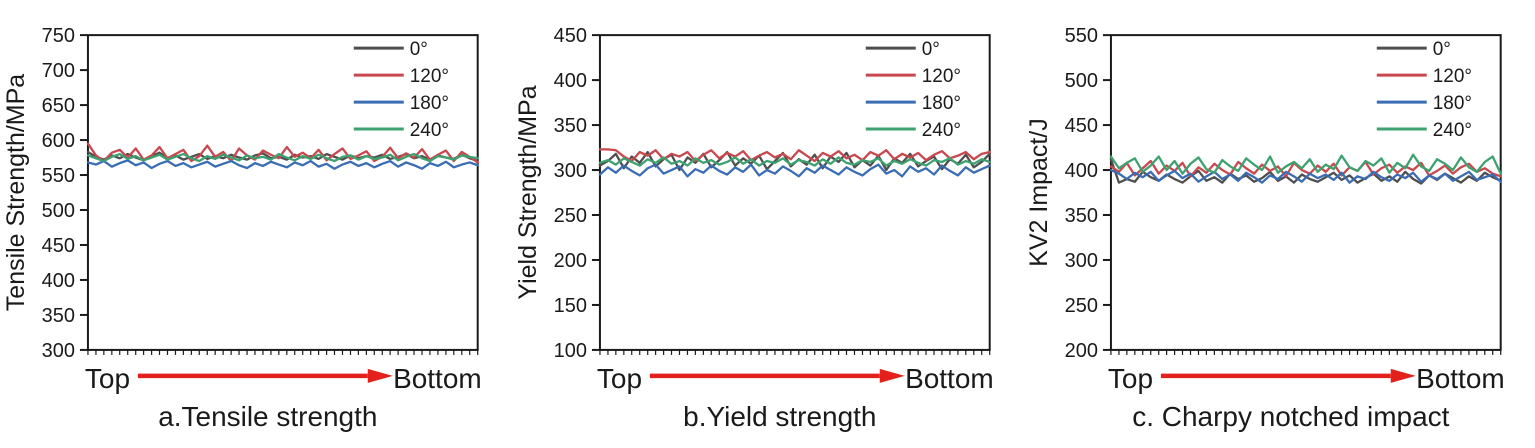 Image resolution: width=1535 pixels, height=448 pixels. Describe the element at coordinates (58, 106) in the screenshot. I see `y-axis-tick-label: 650` at that location.